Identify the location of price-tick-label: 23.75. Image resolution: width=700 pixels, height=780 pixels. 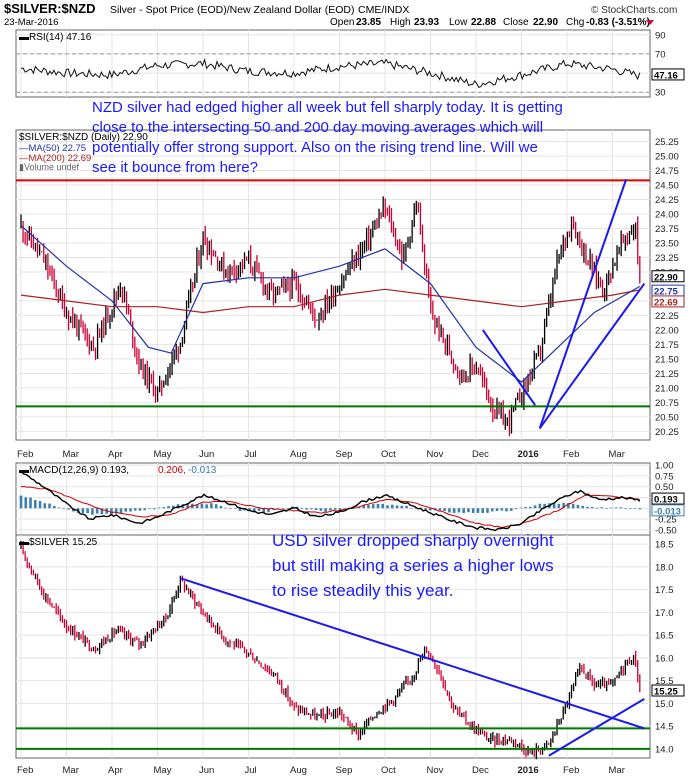
(667, 229).